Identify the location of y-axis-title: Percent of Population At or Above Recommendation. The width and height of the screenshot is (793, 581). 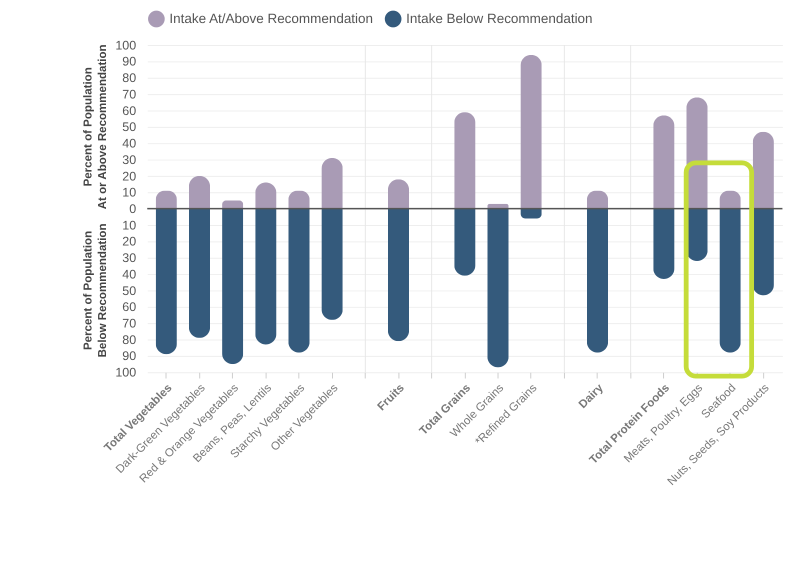
(95, 127).